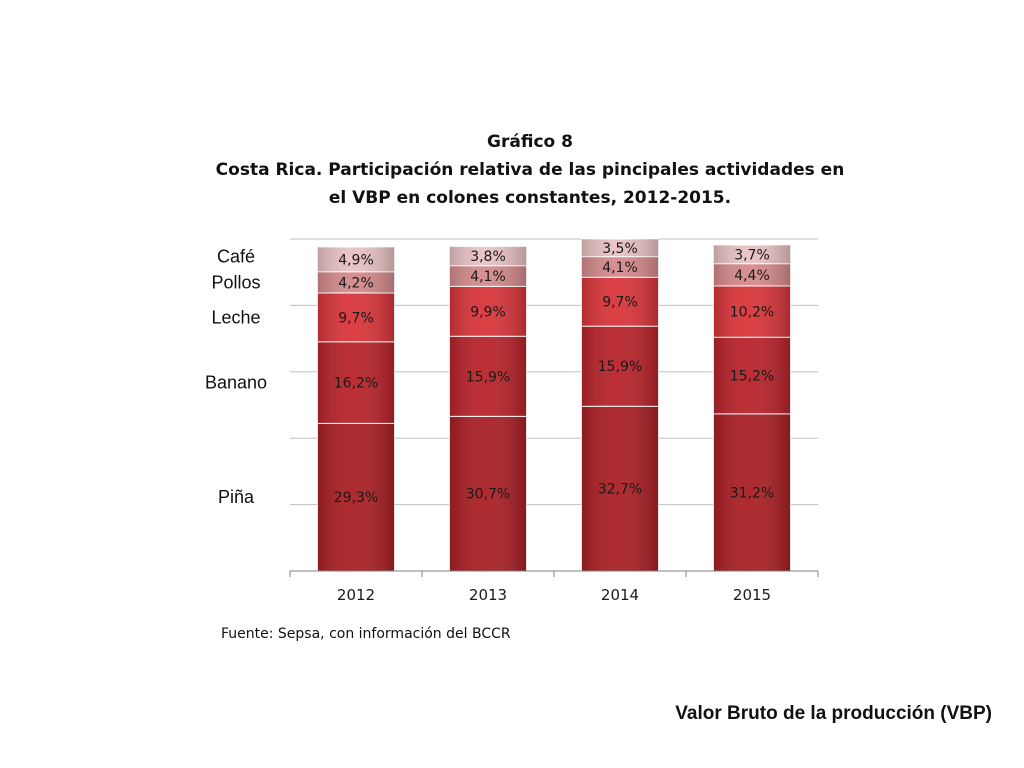  Describe the element at coordinates (488, 595) in the screenshot. I see `x-tick-label: 2013` at that location.